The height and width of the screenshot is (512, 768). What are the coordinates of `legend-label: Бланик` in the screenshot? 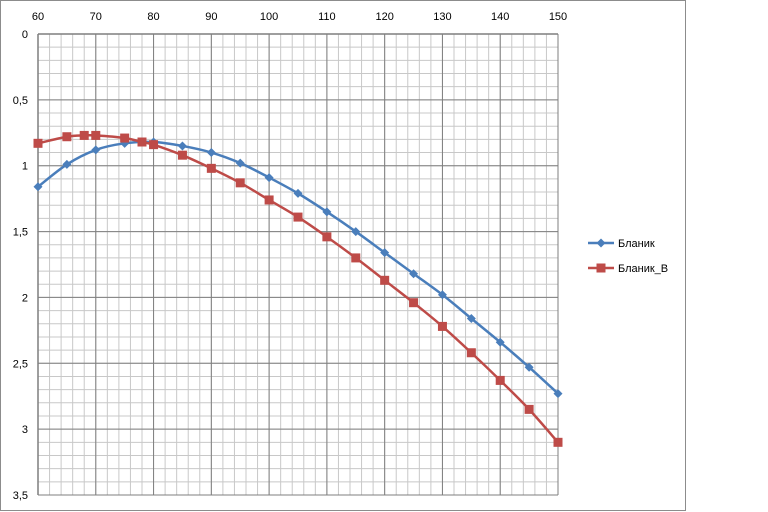 It's located at (636, 244).